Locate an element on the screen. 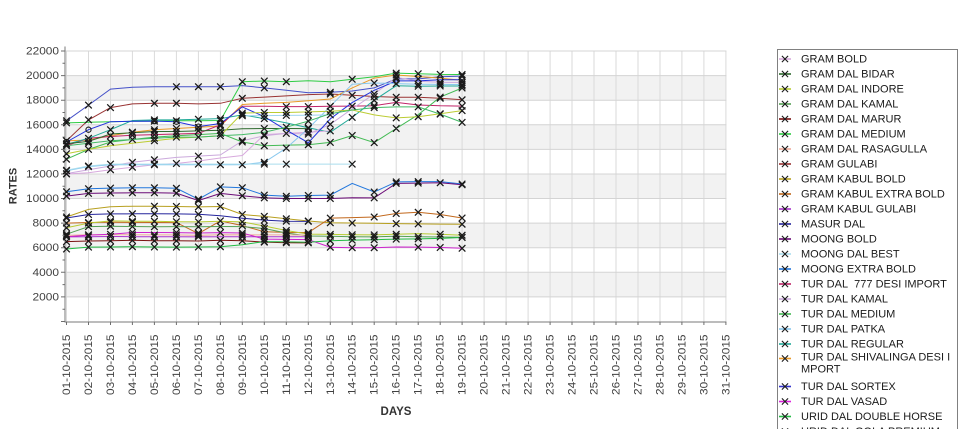  svg-text: 05-10-2015 is located at coordinates (155, 365).